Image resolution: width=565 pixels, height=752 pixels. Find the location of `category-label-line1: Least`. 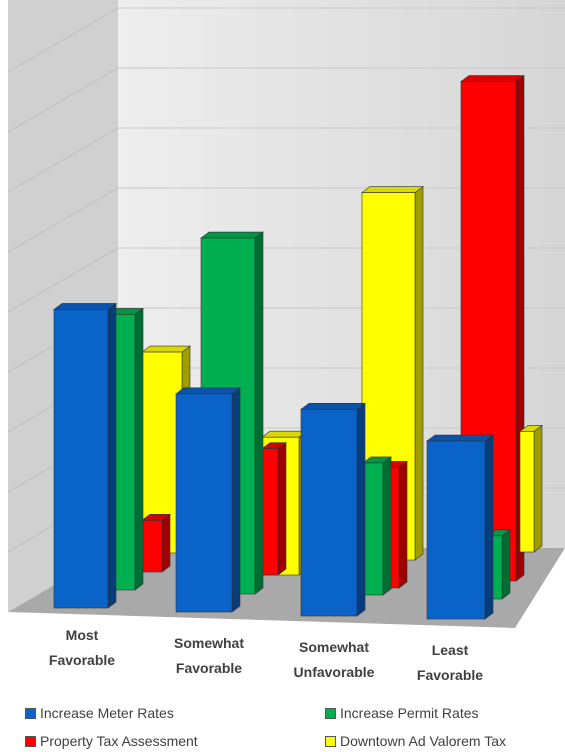

category-label-line1: Least is located at coordinates (450, 650).